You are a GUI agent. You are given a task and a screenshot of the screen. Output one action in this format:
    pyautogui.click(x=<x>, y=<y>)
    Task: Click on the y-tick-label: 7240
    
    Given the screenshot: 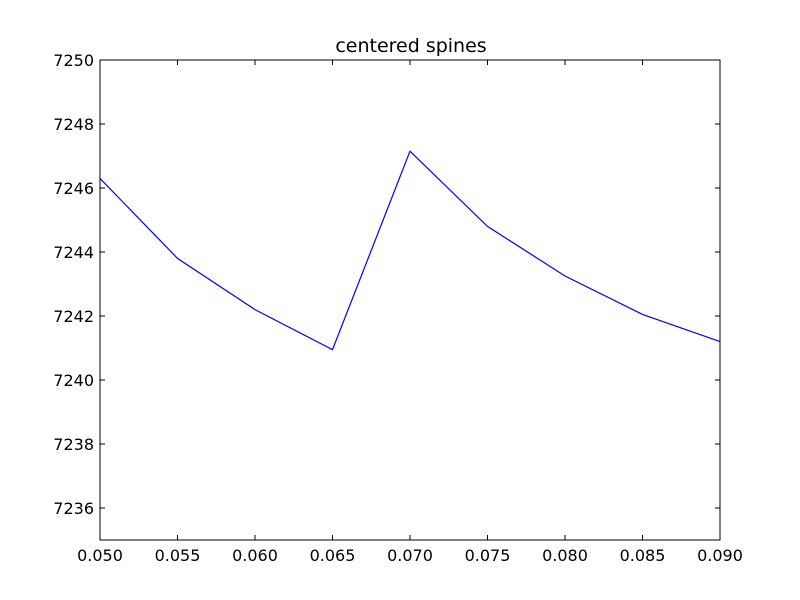 What is the action you would take?
    pyautogui.click(x=73, y=380)
    